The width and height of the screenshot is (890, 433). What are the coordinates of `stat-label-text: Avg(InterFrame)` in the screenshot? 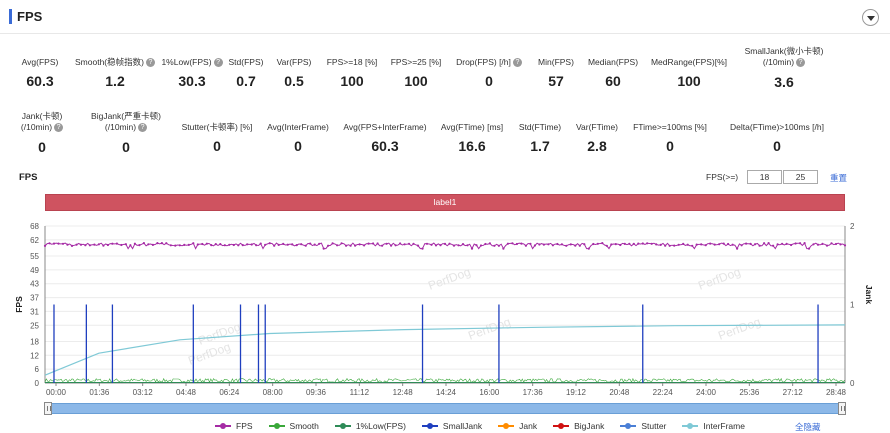 It's located at (298, 127).